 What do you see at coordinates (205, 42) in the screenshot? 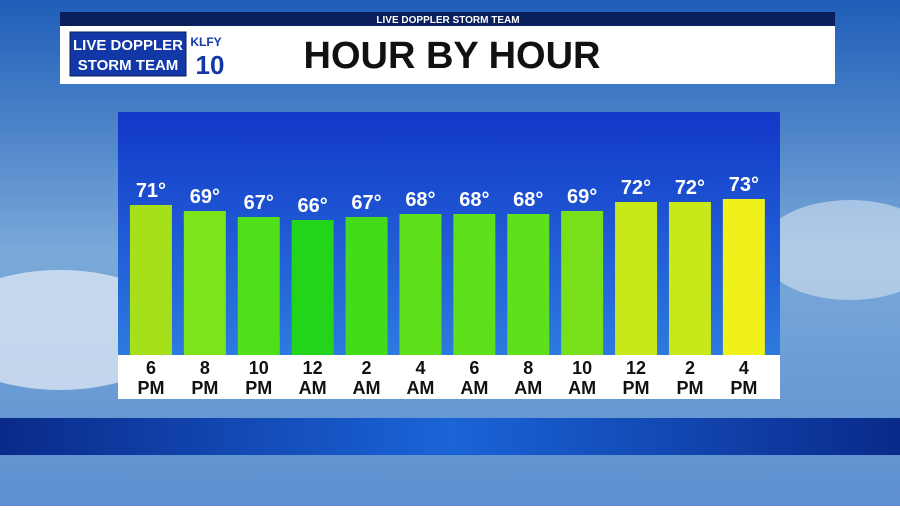
I see `station-text: KLFY` at bounding box center [205, 42].